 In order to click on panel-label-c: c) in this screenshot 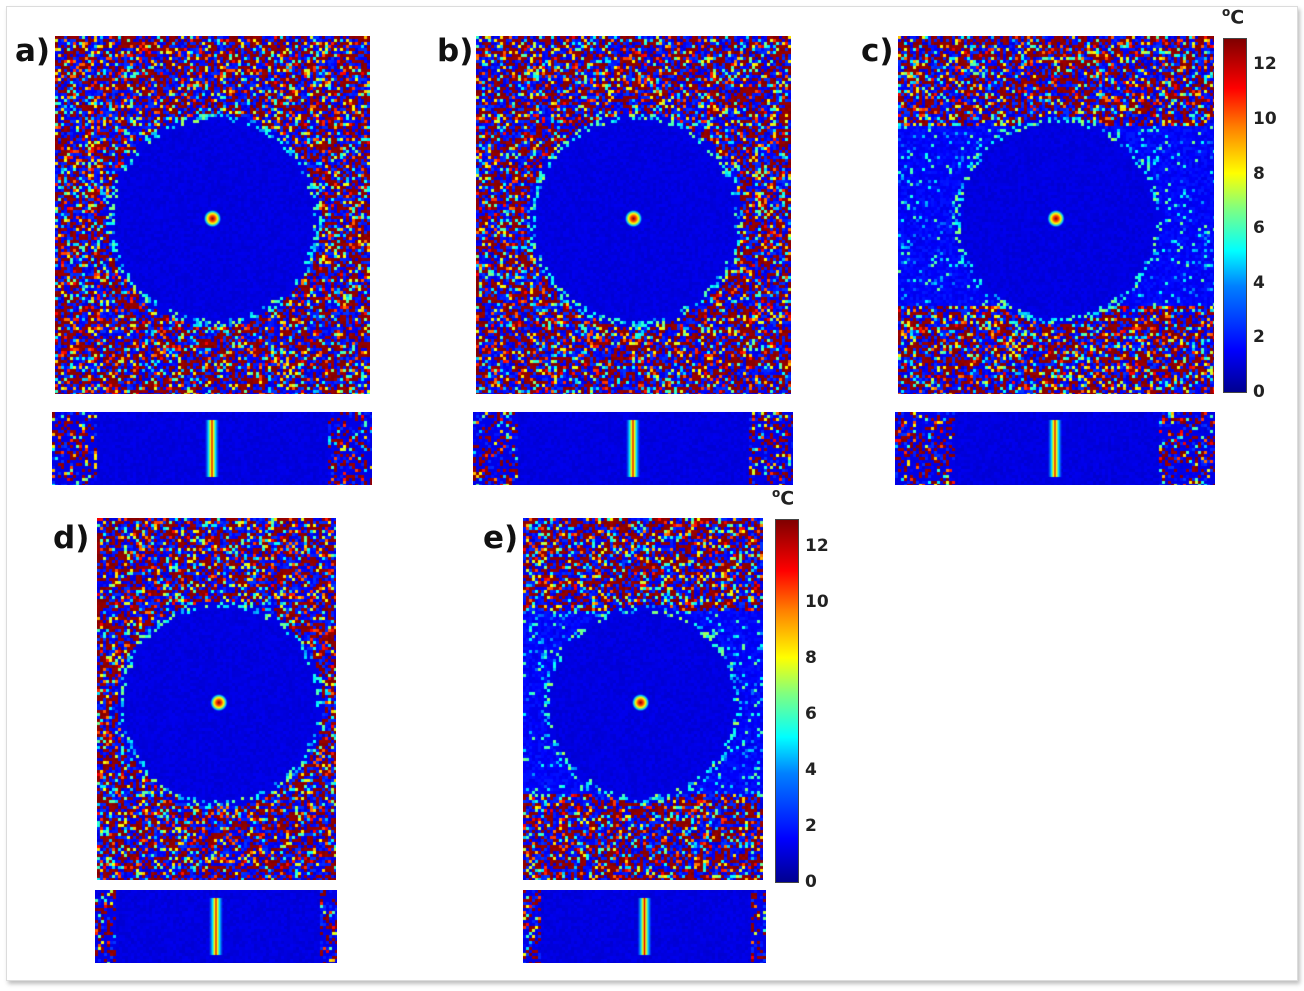, I will do `click(877, 51)`.